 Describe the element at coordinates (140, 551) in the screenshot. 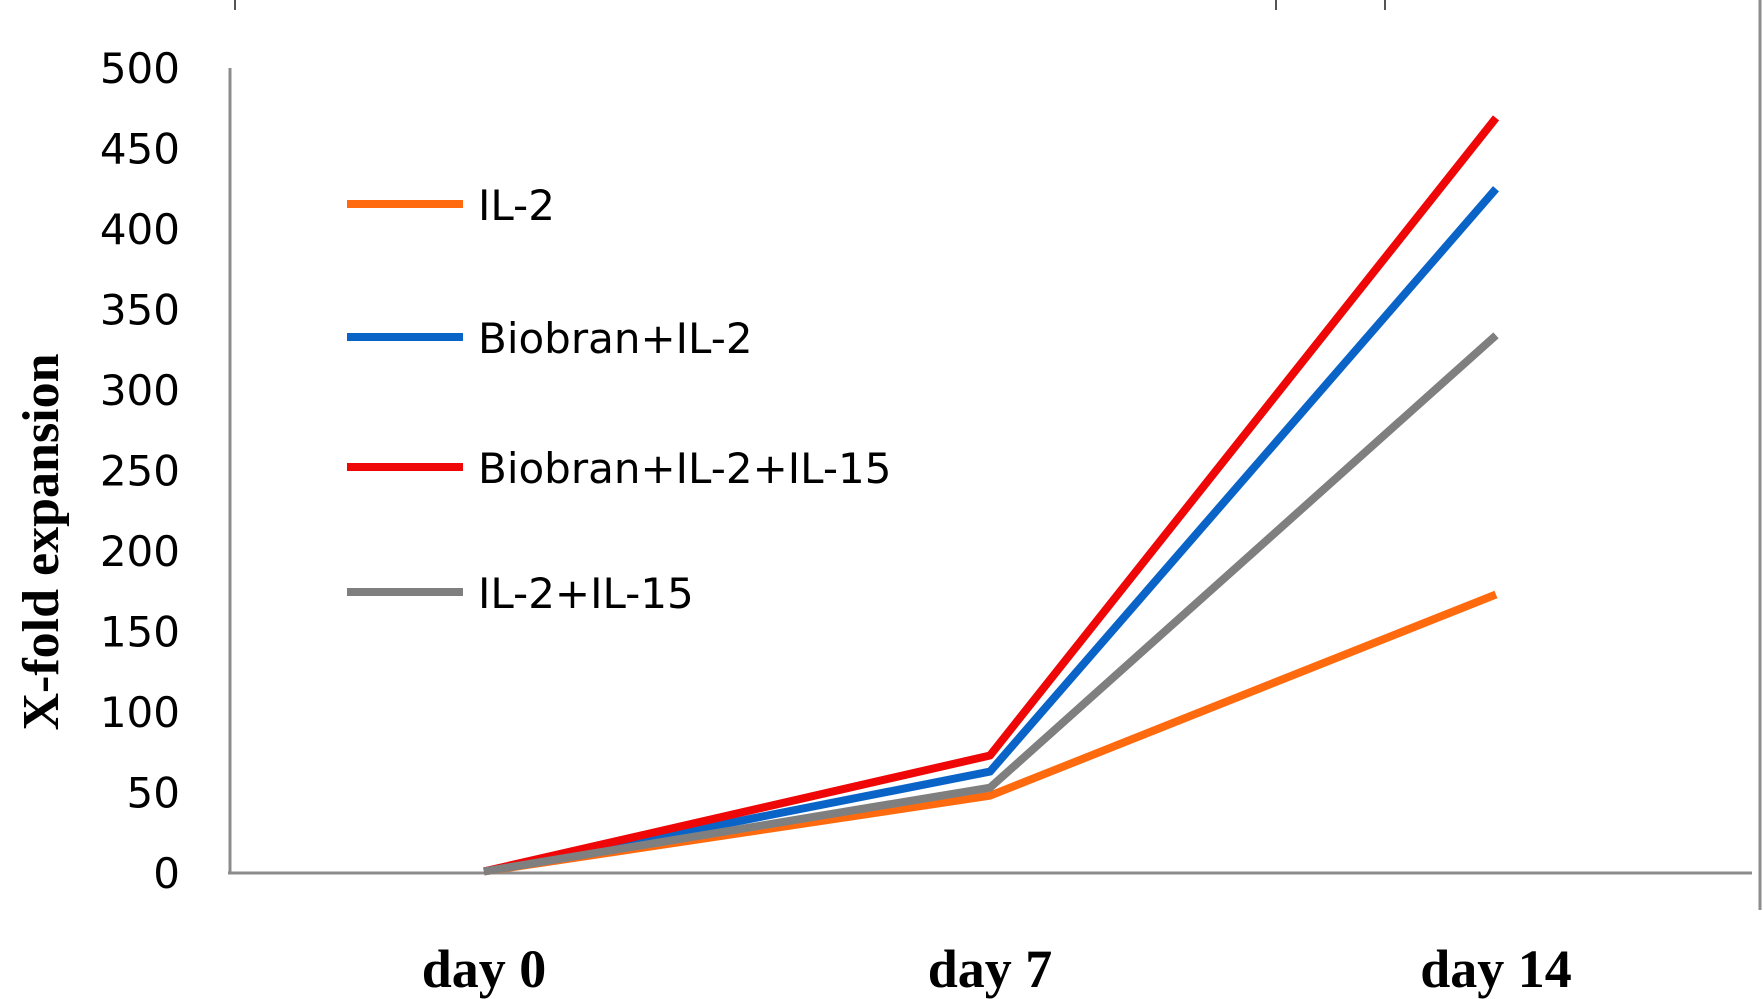

I see `y-tick-label: 200` at that location.